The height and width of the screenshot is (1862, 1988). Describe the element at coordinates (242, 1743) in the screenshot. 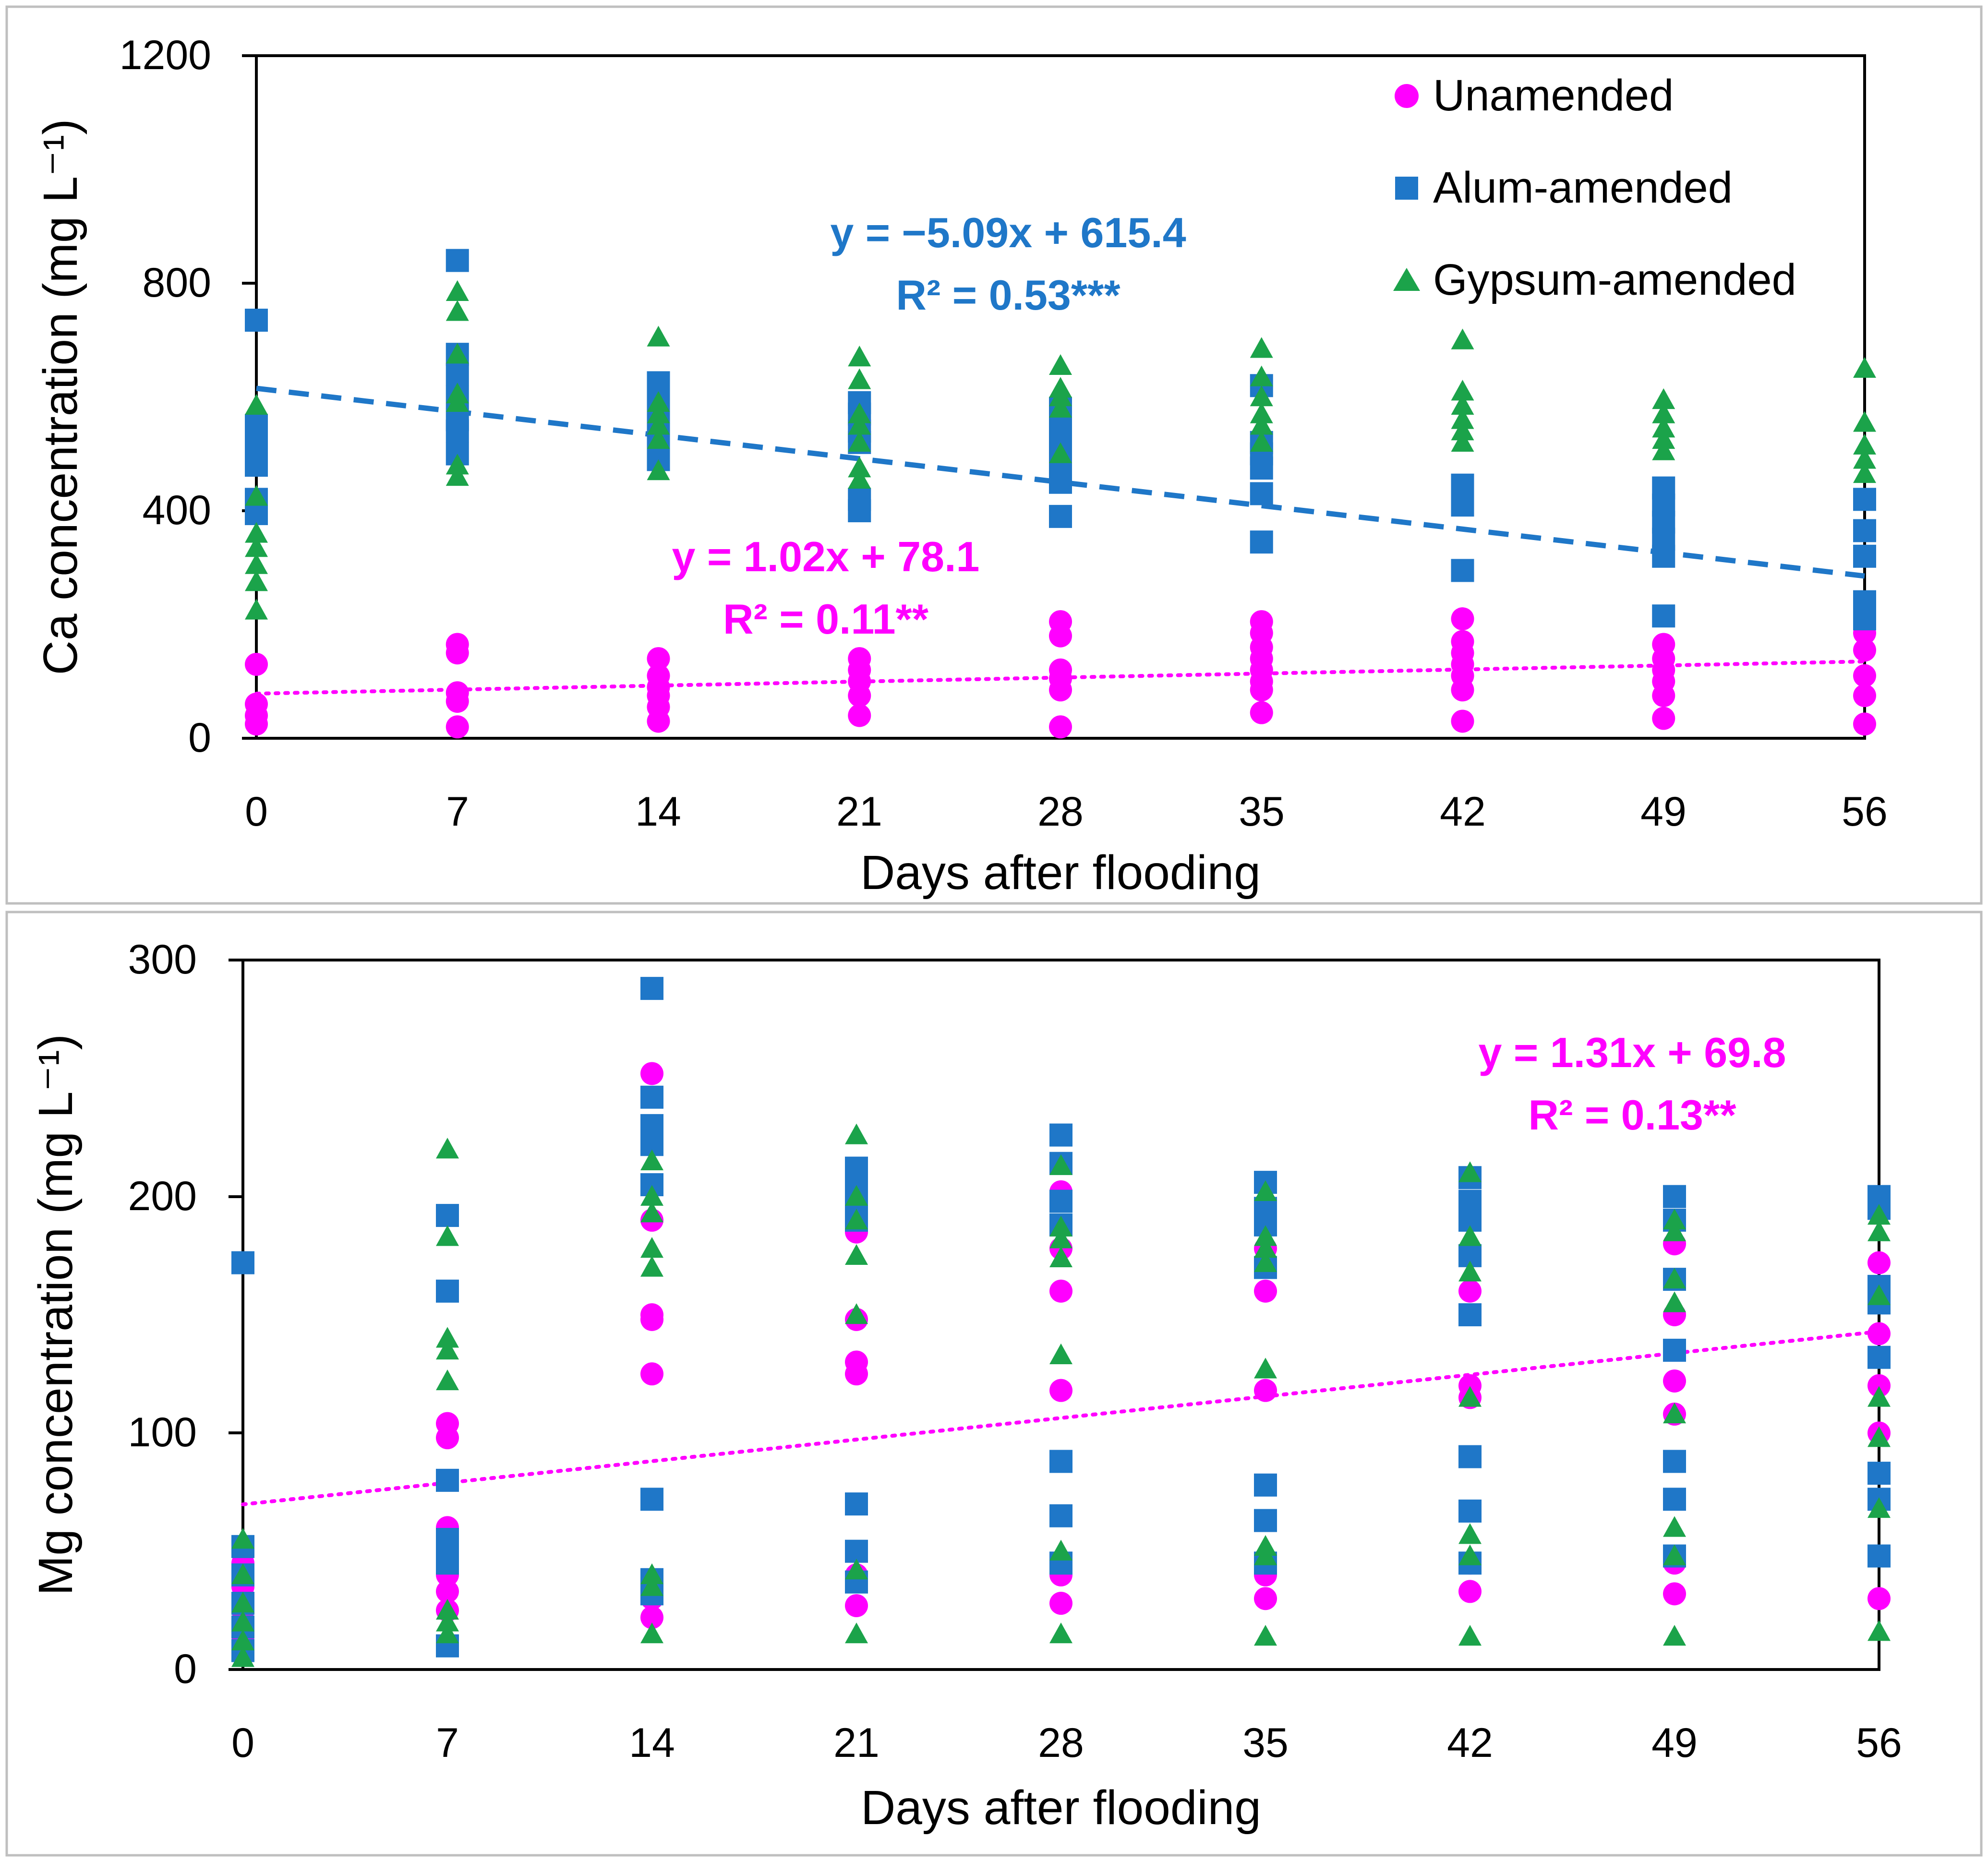

I see `mg-xtick-label: 0` at that location.